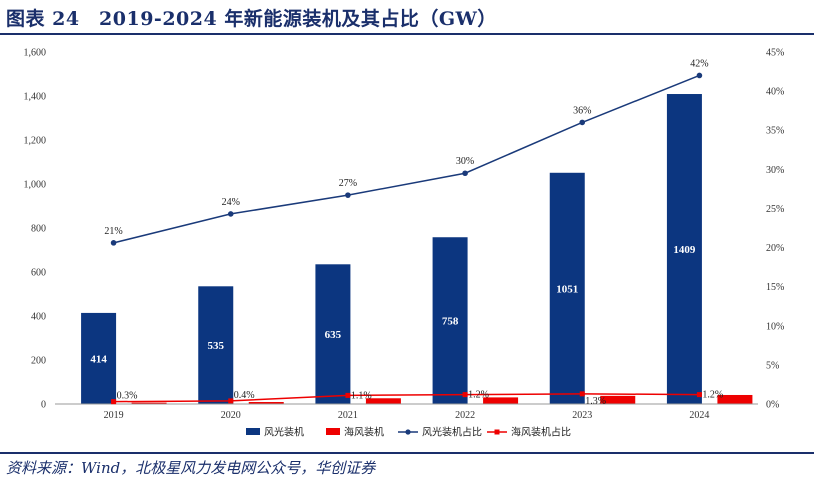 This screenshot has width=814, height=484. Describe the element at coordinates (582, 110) in the screenshot. I see `wind-solar-share-label: 36%` at that location.